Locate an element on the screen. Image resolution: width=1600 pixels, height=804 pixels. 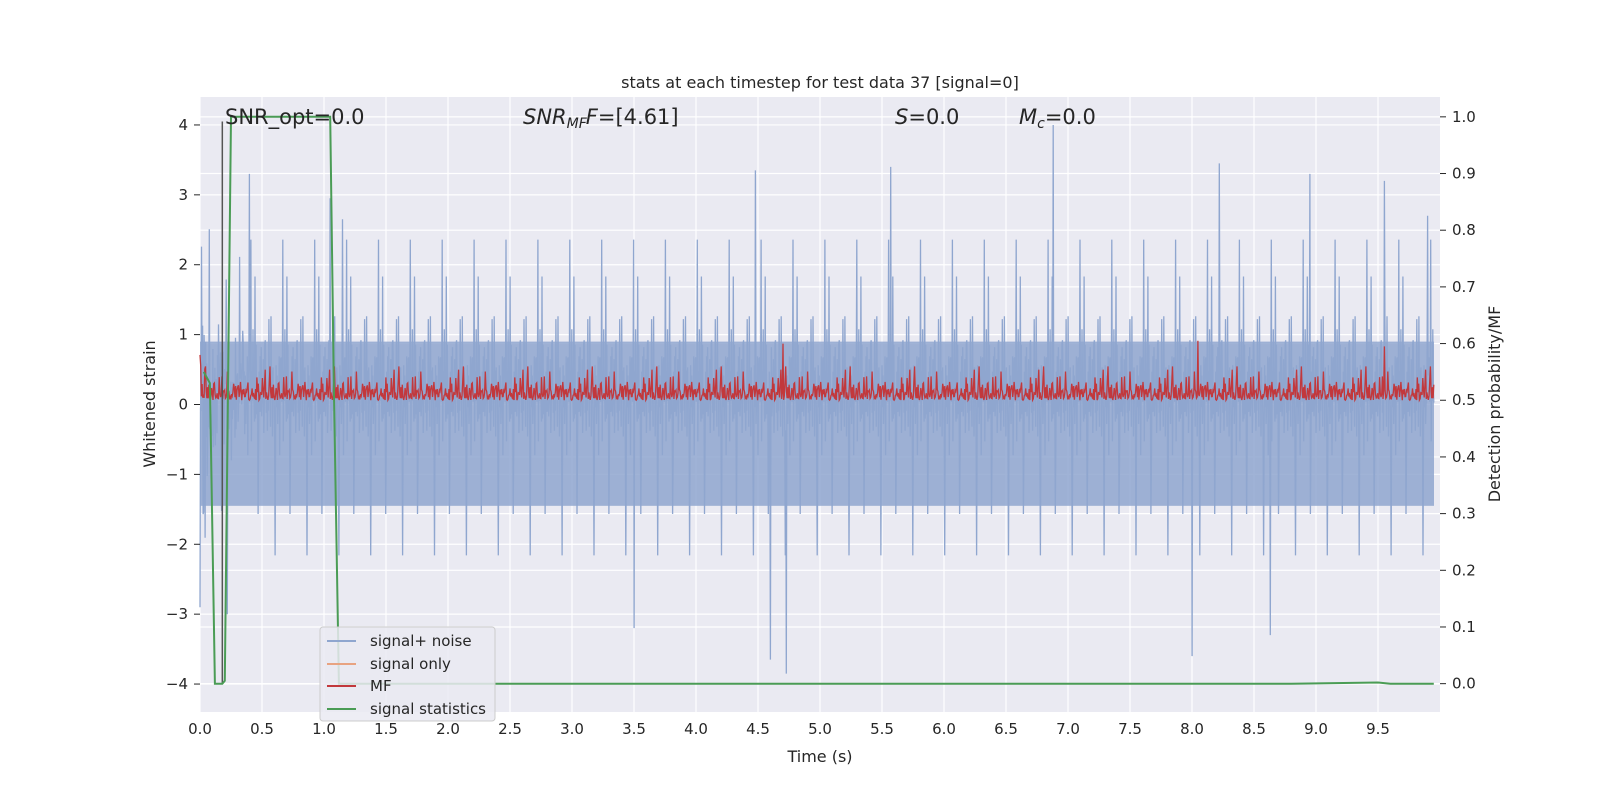
mf-line is located at coordinates (817, 371).